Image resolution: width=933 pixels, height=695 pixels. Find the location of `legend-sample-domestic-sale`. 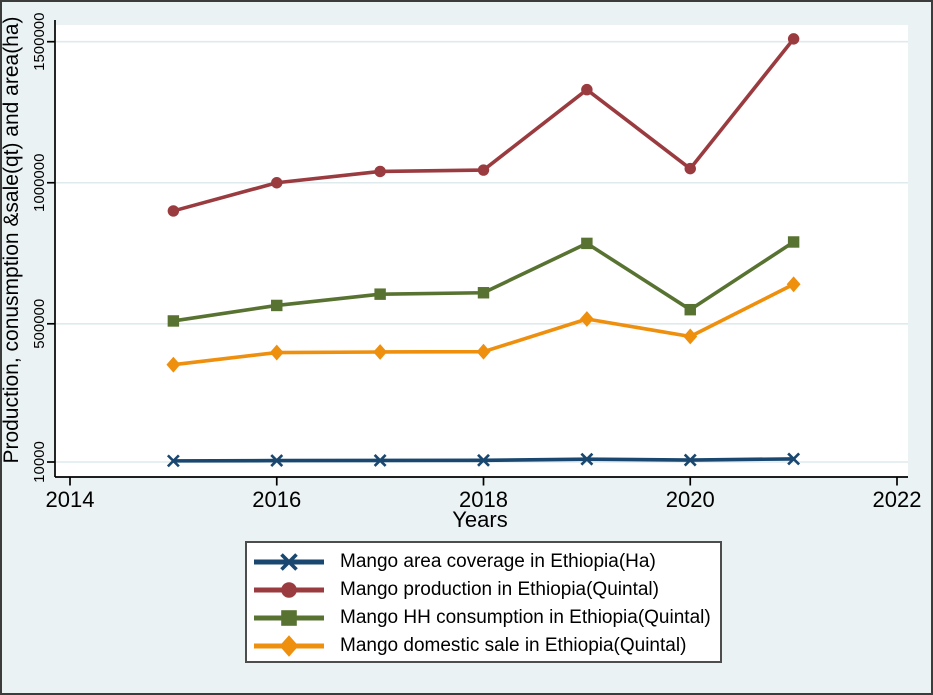

legend-sample-domestic-sale is located at coordinates (289, 646).